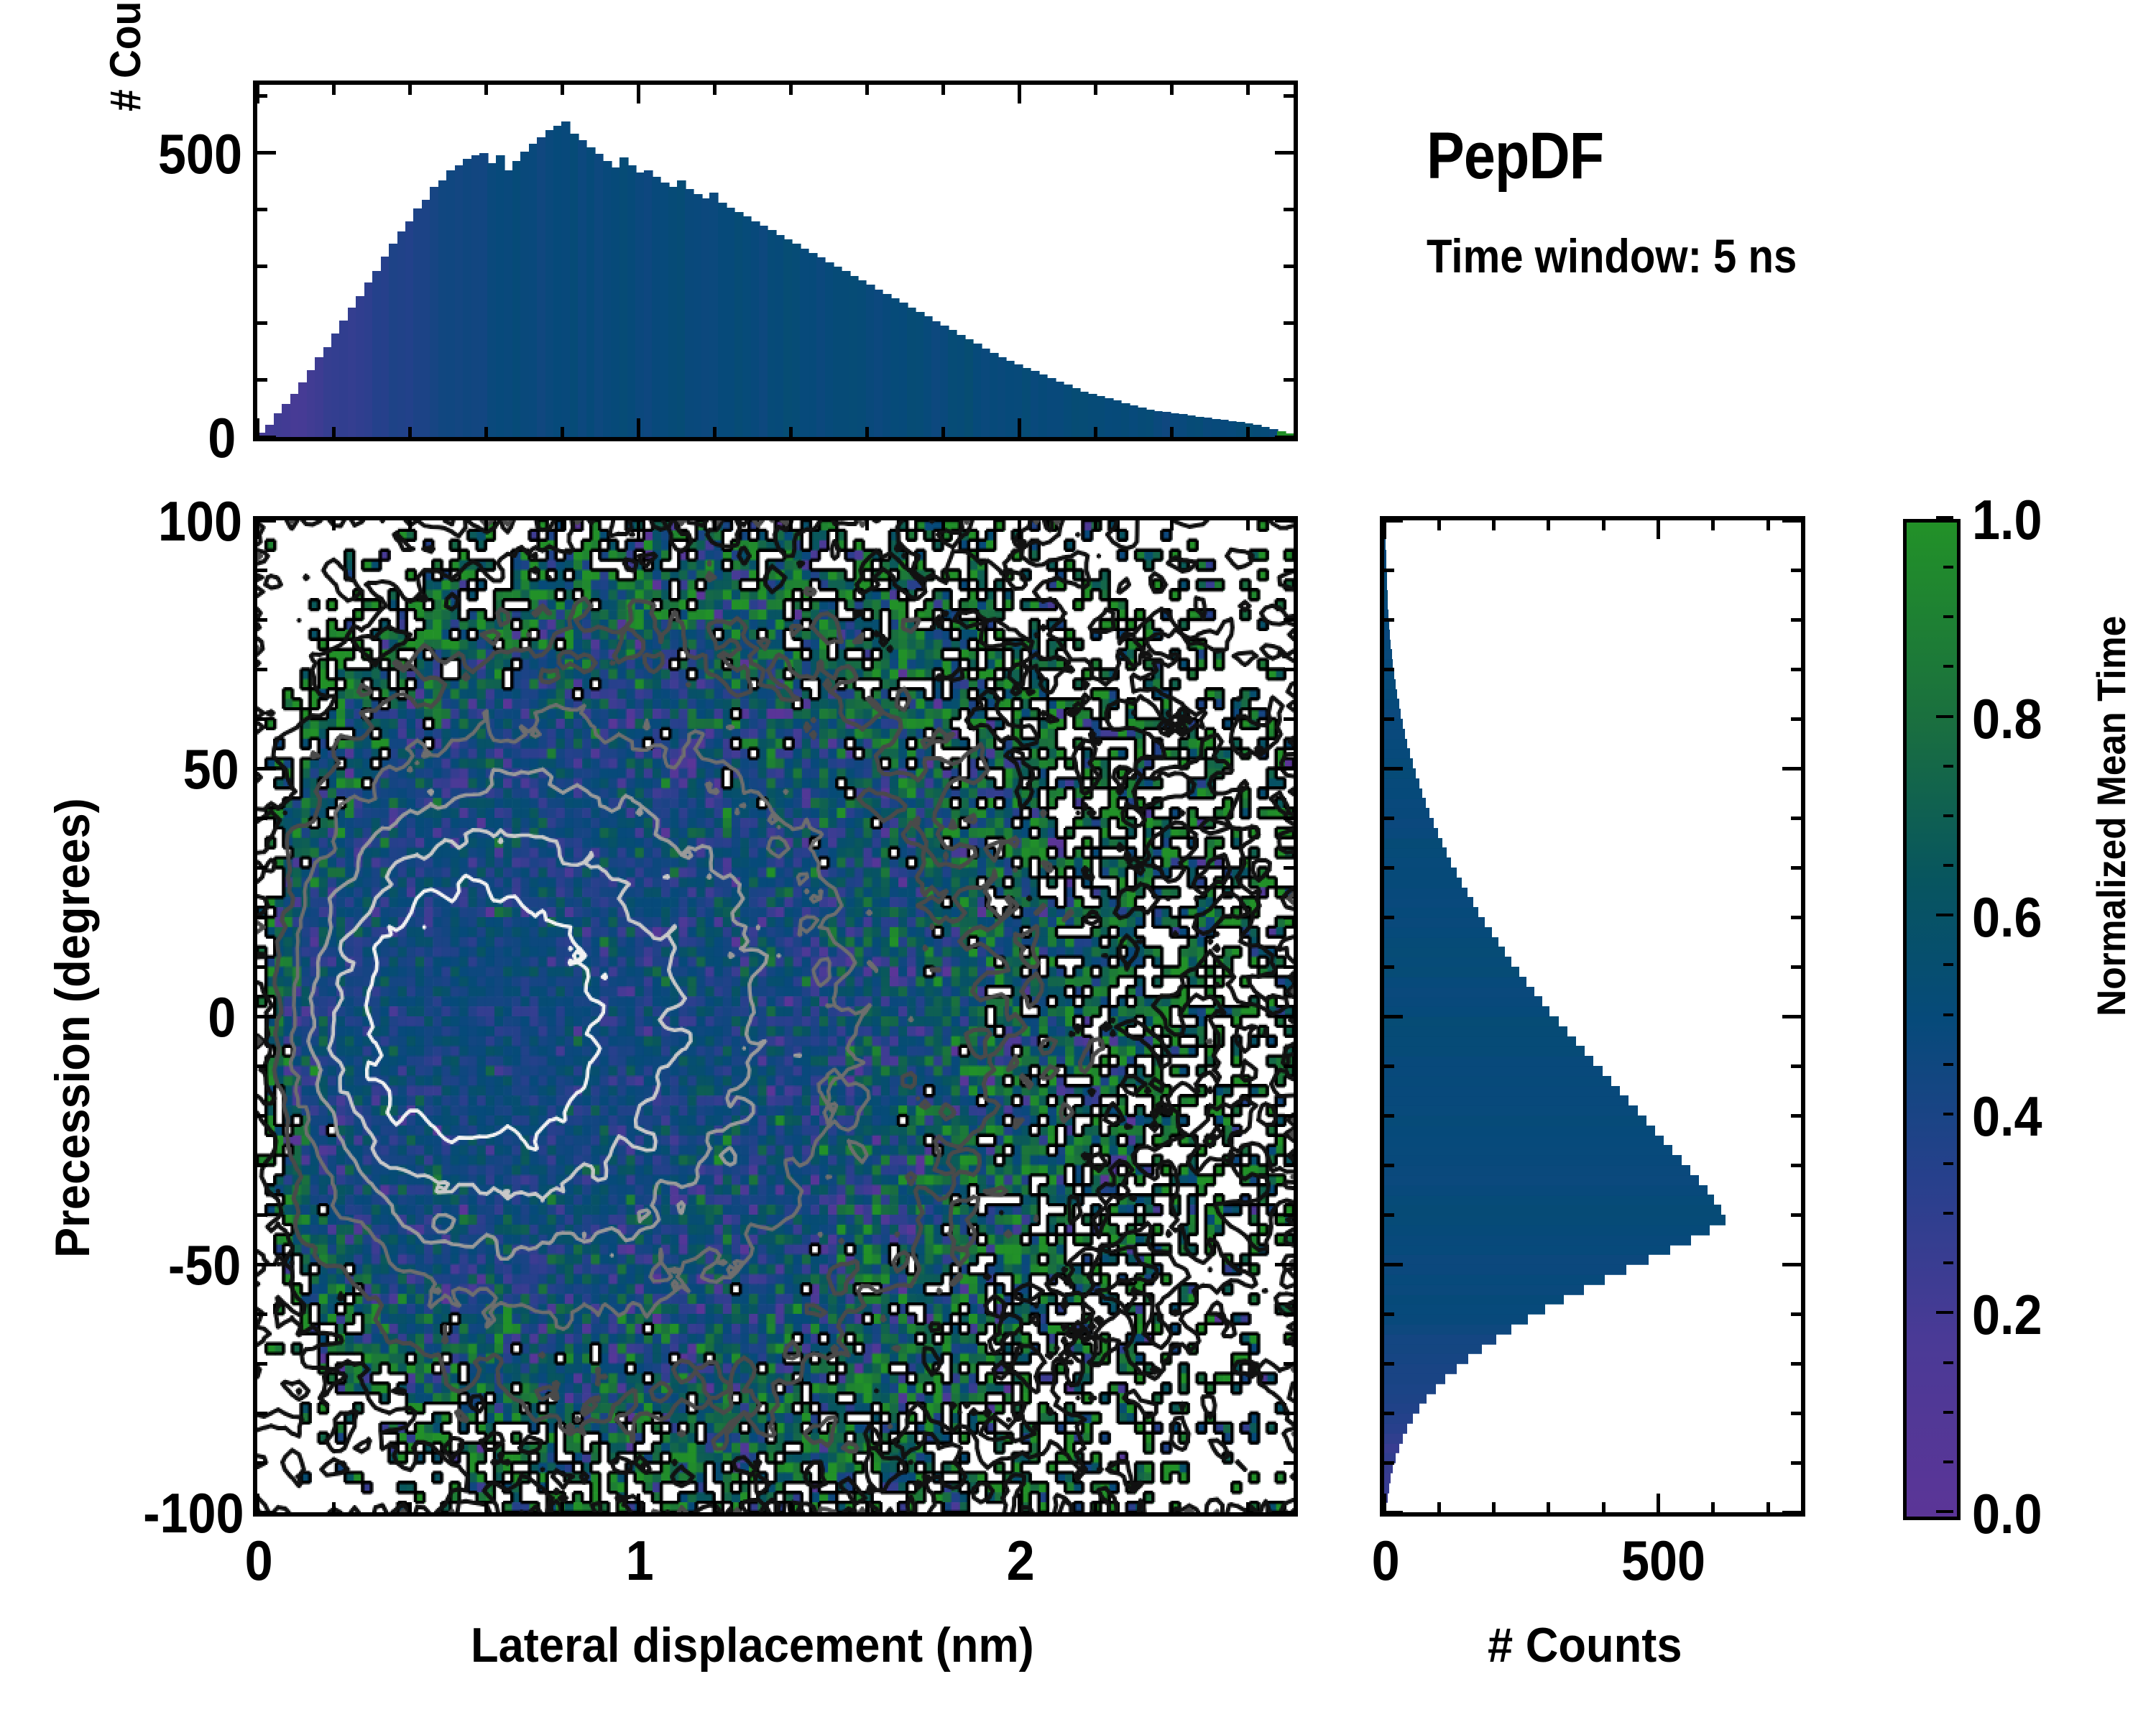  What do you see at coordinates (258, 1560) in the screenshot?
I see `main-xtick-label: 0` at bounding box center [258, 1560].